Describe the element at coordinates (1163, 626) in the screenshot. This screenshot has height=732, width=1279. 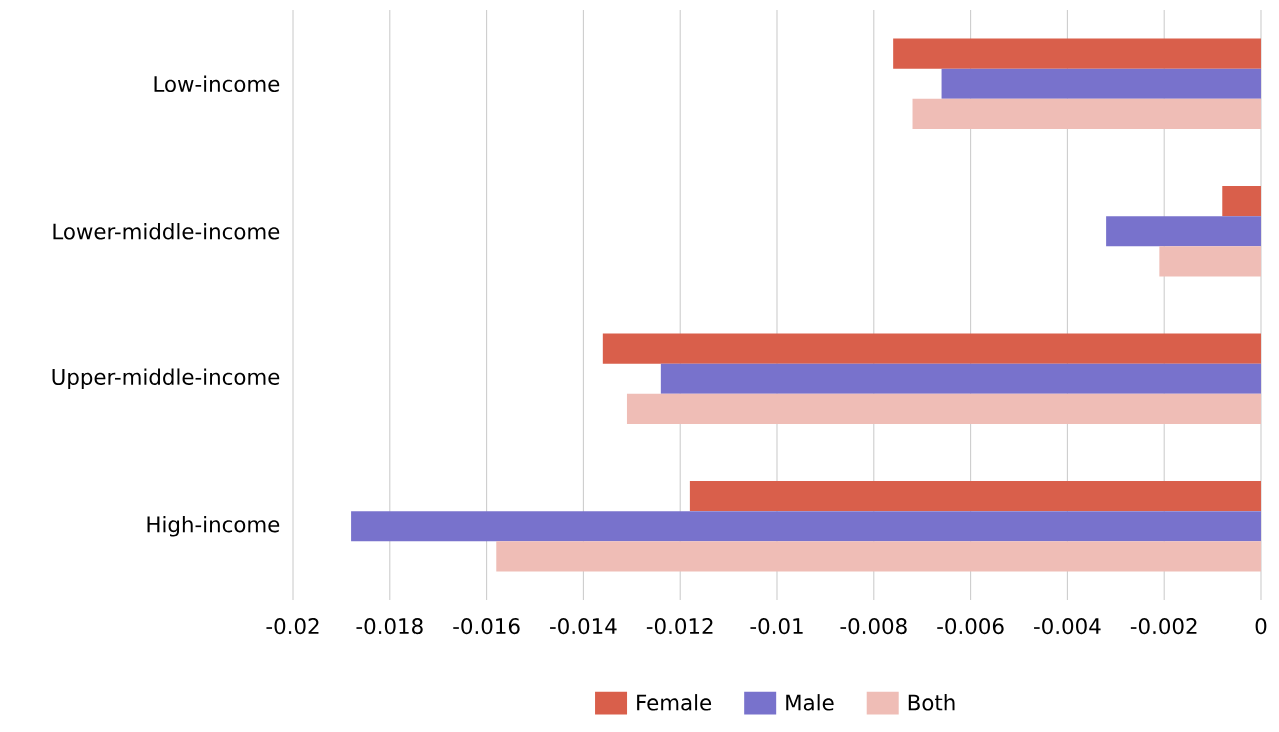
I see `x-tick-label: -0.002` at that location.